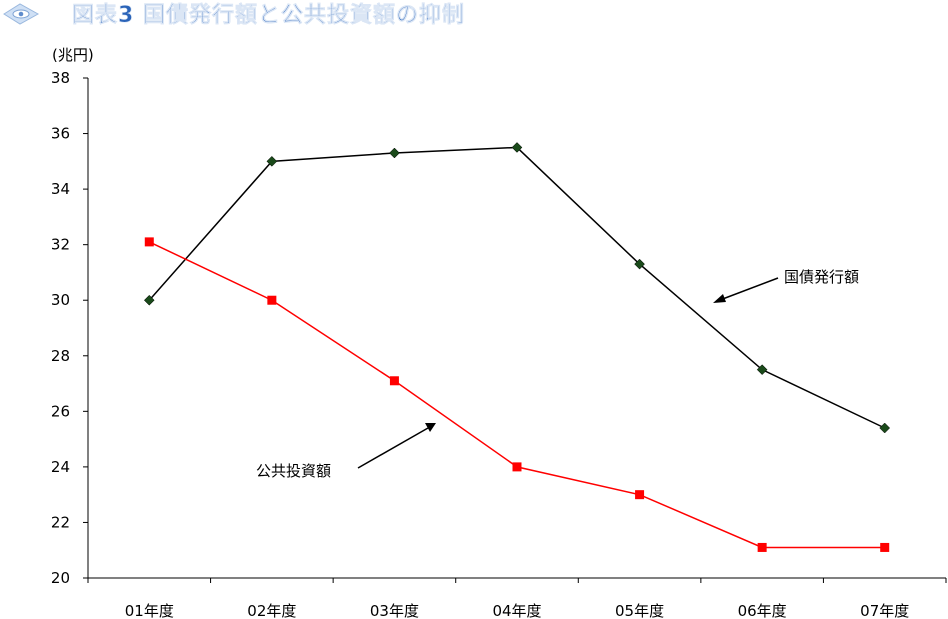 This screenshot has height=619, width=948. Describe the element at coordinates (293, 471) in the screenshot. I see `annotation-investment-label: 公共投資額` at that location.